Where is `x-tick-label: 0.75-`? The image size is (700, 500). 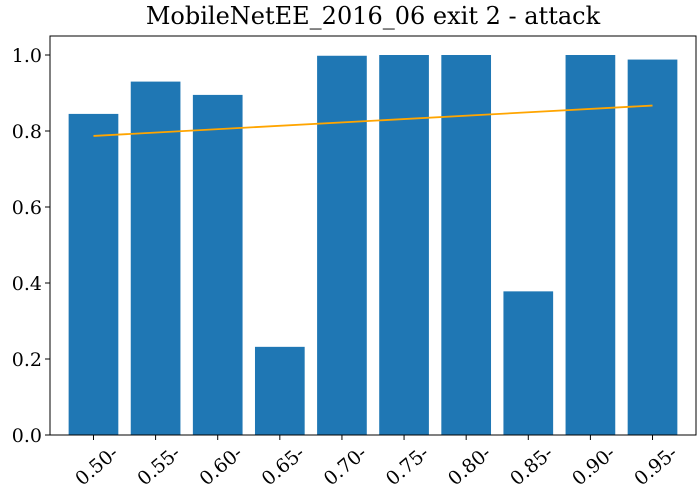
x-tick-label: 0.75- is located at coordinates (407, 466).